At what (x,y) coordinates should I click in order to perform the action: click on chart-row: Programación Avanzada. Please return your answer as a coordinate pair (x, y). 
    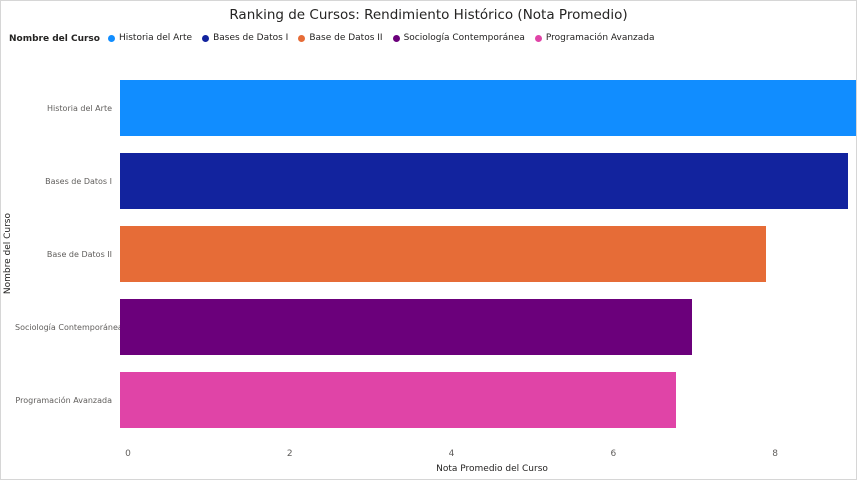
    Looking at the image, I should click on (435, 400).